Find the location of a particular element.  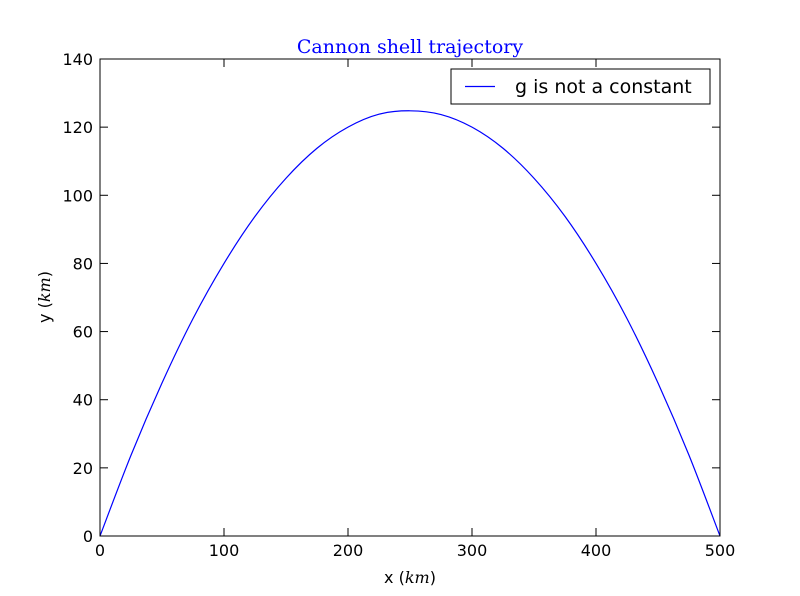

y-tick-label: 60 is located at coordinates (83, 332).